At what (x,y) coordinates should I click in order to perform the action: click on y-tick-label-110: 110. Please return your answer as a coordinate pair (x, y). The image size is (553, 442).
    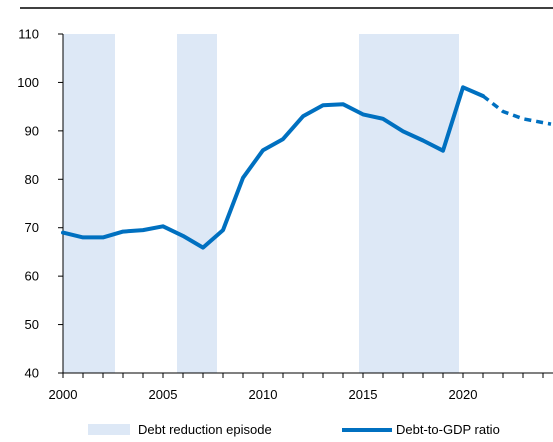
    Looking at the image, I should click on (28, 34).